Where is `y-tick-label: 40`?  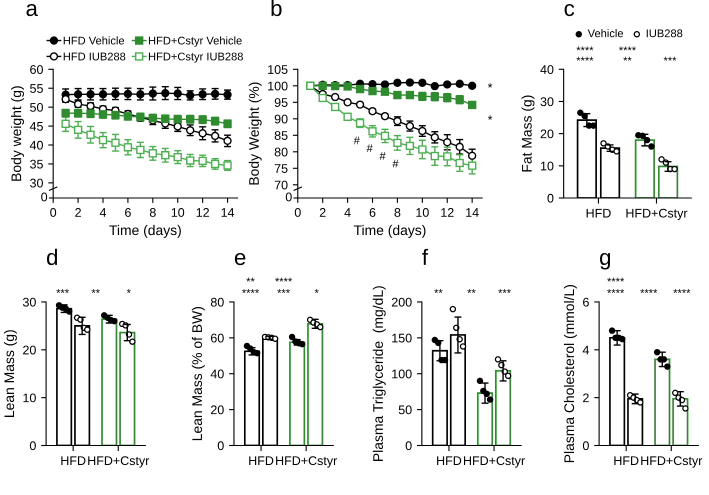
y-tick-label: 40 is located at coordinates (217, 374).